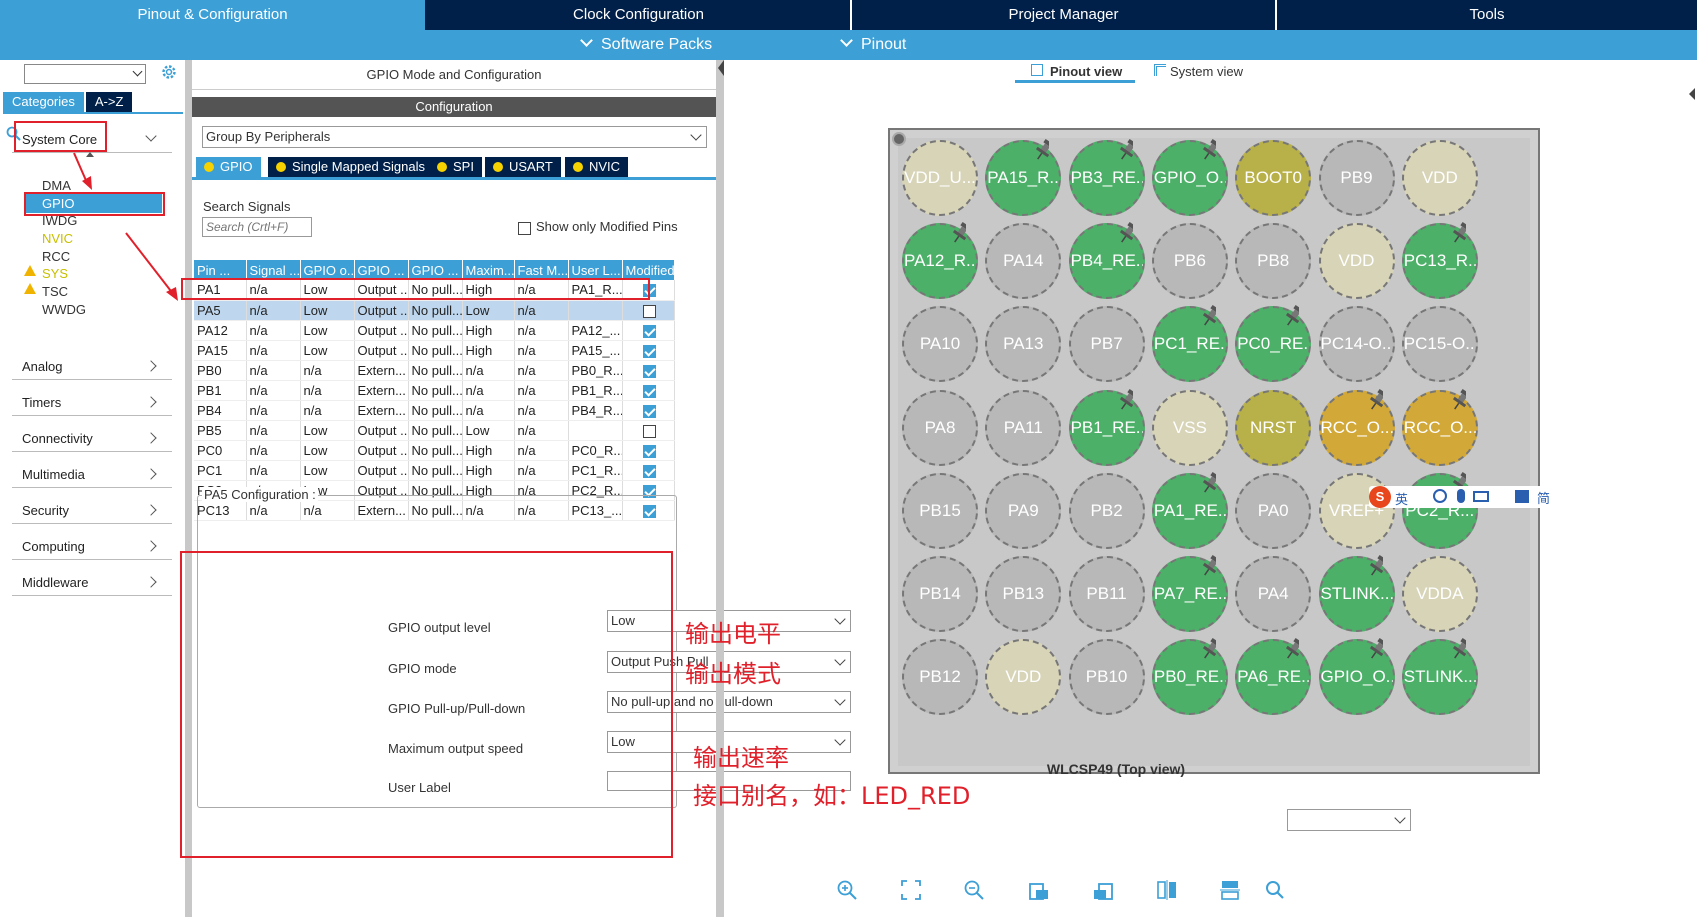  What do you see at coordinates (1273, 178) in the screenshot?
I see `pin-boot0: BOOT0` at bounding box center [1273, 178].